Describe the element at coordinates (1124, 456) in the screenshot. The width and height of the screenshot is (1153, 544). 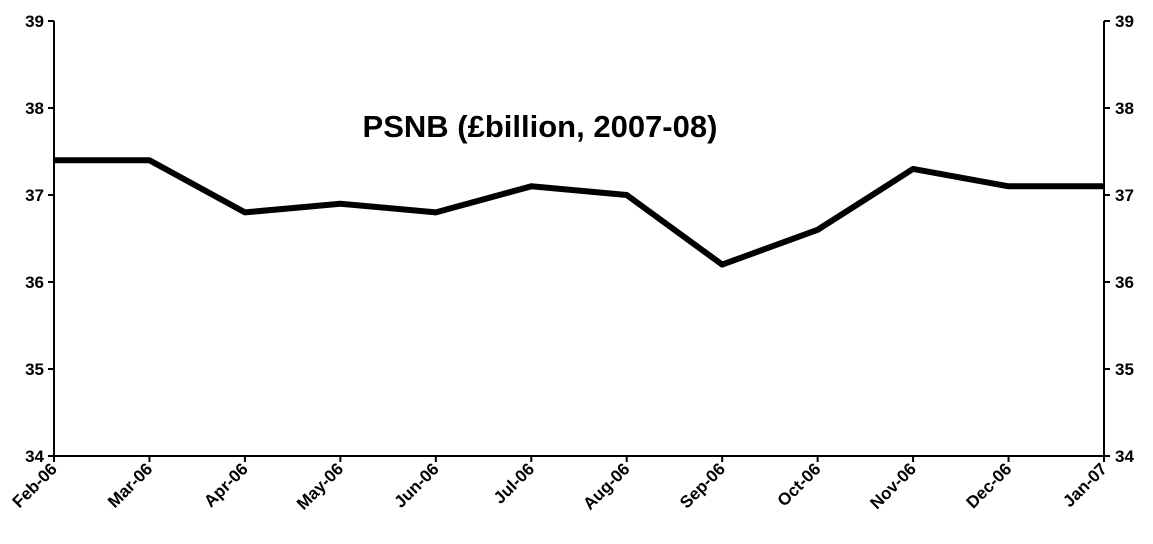
I see `right-y-tick-label: 34` at that location.